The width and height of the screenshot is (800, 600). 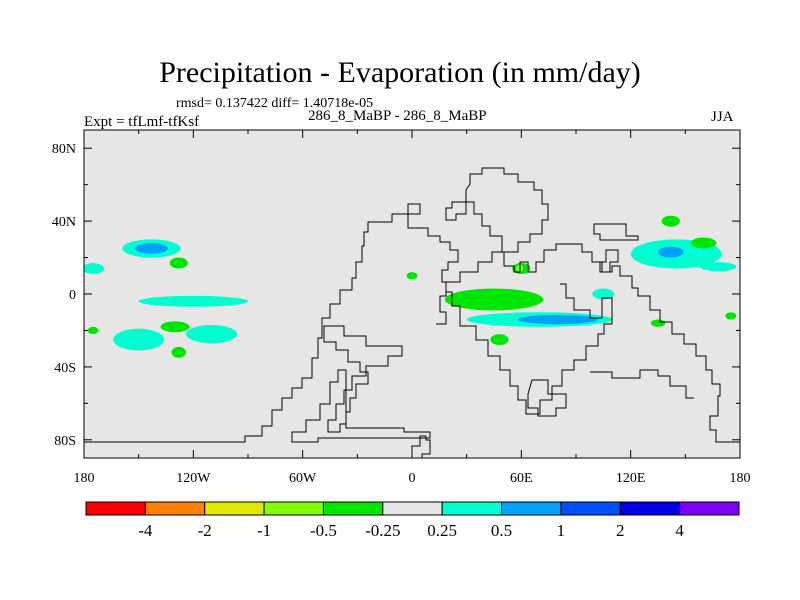 What do you see at coordinates (494, 299) in the screenshot?
I see `anomaly-tropical-indian-negative` at bounding box center [494, 299].